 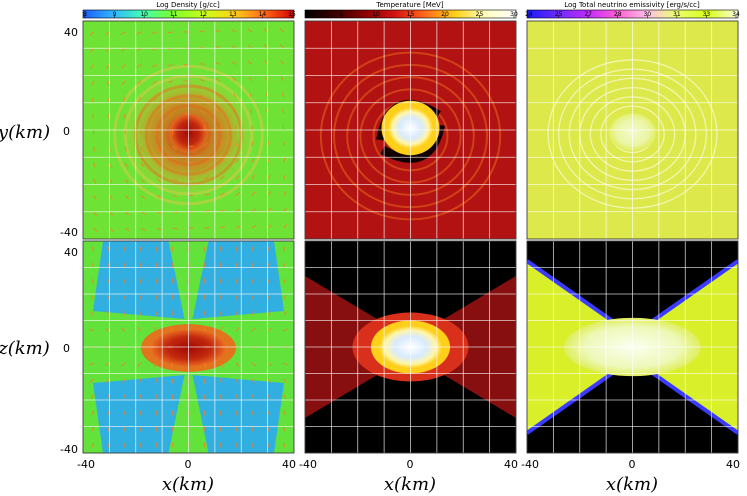 I want to click on heatmap-panel-emissivity-xz, so click(x=632, y=347).